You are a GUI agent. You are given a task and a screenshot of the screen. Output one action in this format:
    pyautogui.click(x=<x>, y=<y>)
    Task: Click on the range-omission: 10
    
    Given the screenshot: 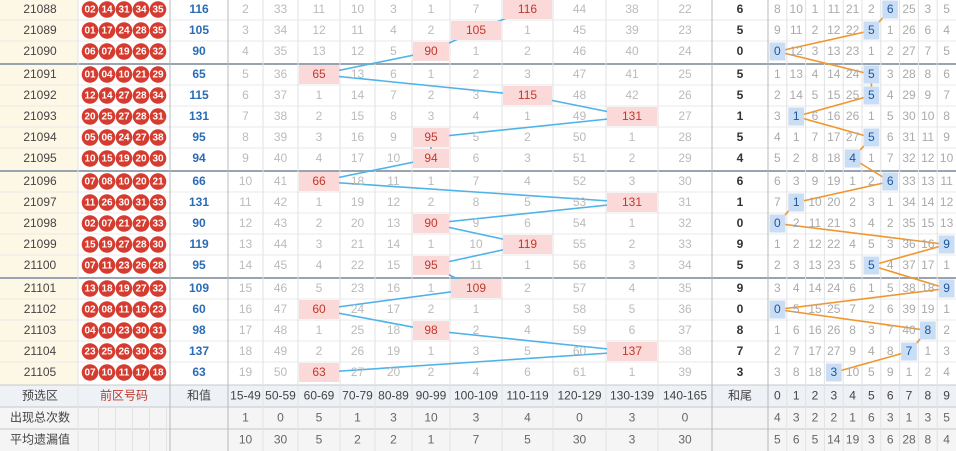 What is the action you would take?
    pyautogui.click(x=476, y=244)
    